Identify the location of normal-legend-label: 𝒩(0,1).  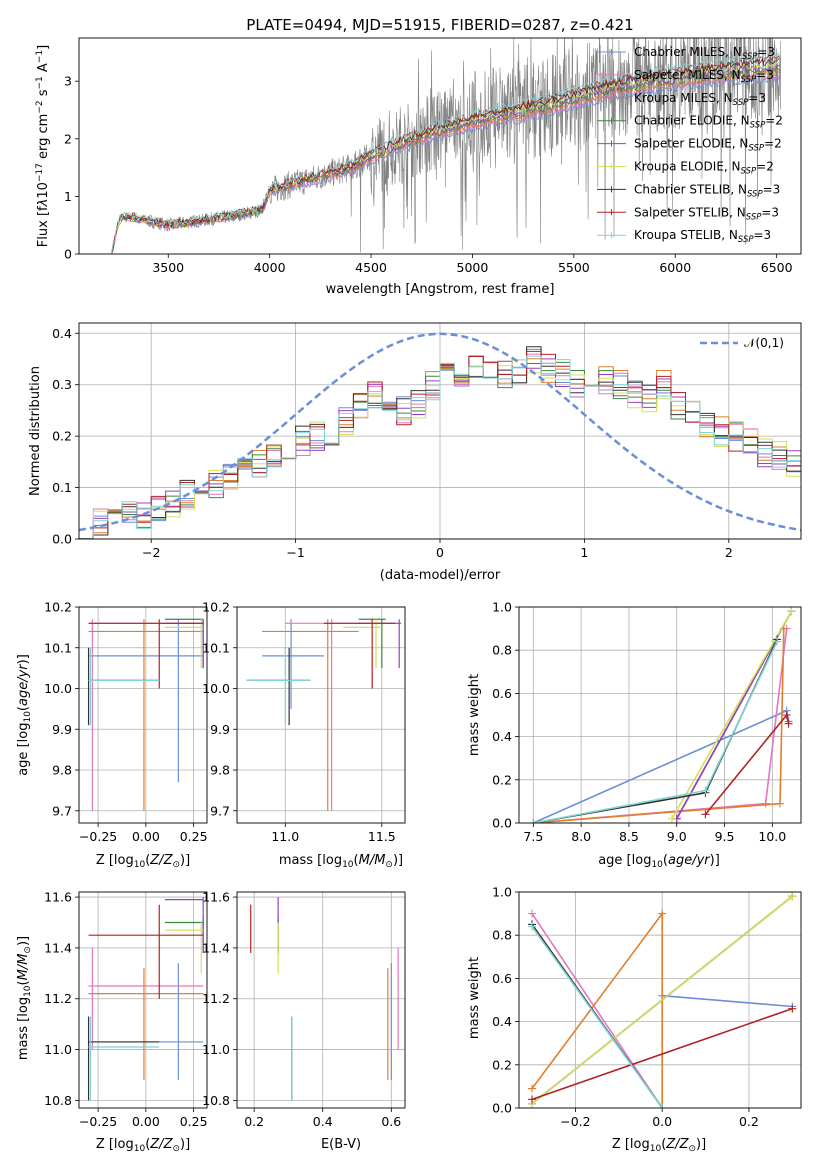
(764, 343).